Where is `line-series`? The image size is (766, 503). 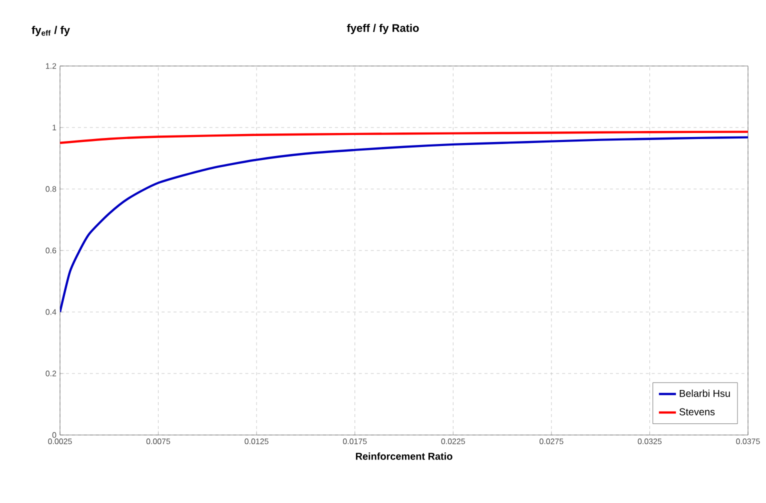
line-series is located at coordinates (404, 137).